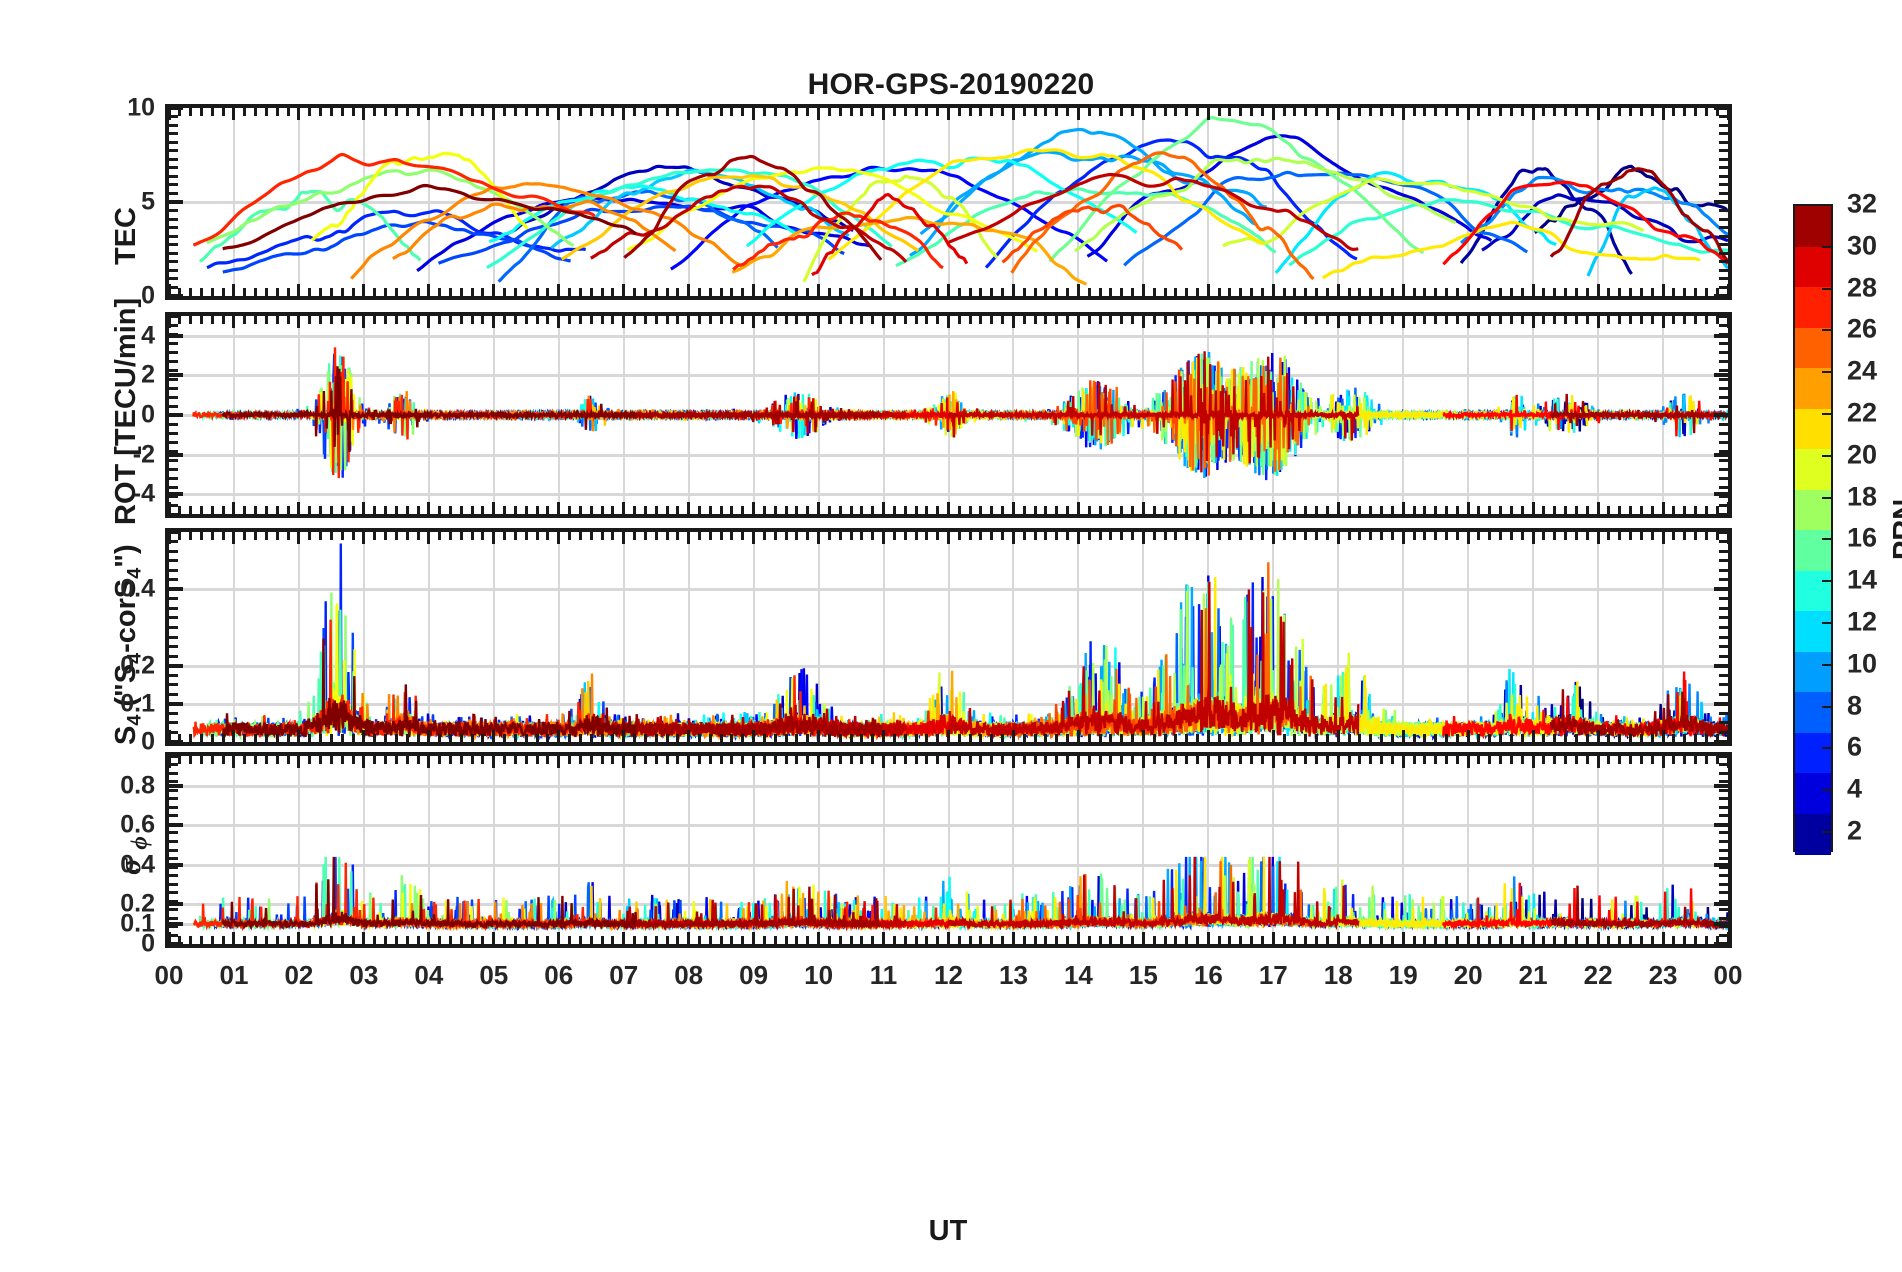 The width and height of the screenshot is (1902, 1272). I want to click on colorbar-tick-label: 20, so click(1862, 454).